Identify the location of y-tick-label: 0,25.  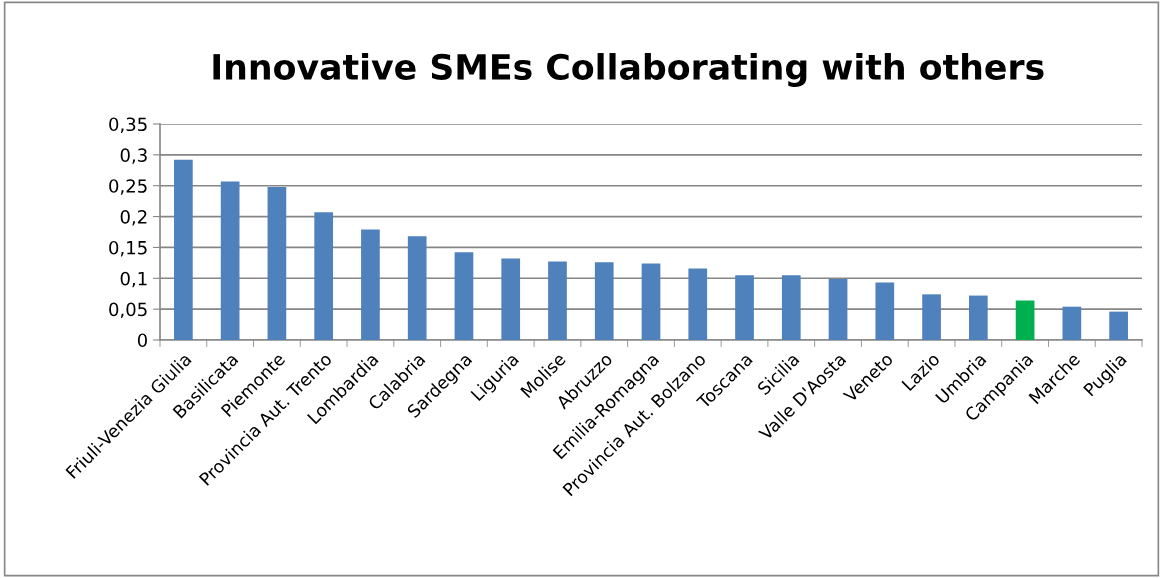
(128, 187).